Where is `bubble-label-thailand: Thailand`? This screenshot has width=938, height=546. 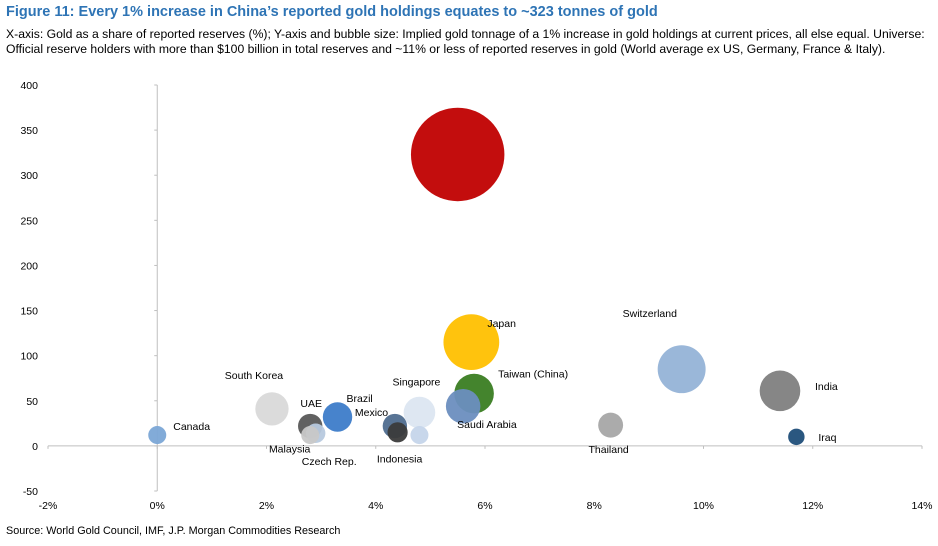 bubble-label-thailand: Thailand is located at coordinates (608, 450).